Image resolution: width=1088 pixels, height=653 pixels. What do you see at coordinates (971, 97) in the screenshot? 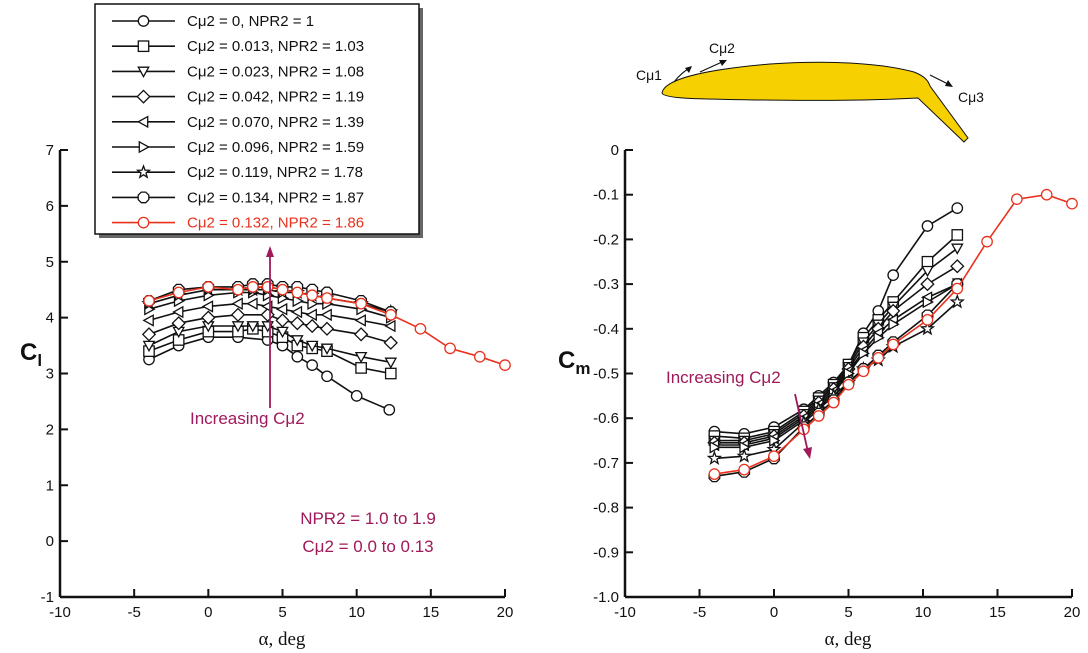
I see `airfoil-cmu3-label: Cμ3` at bounding box center [971, 97].